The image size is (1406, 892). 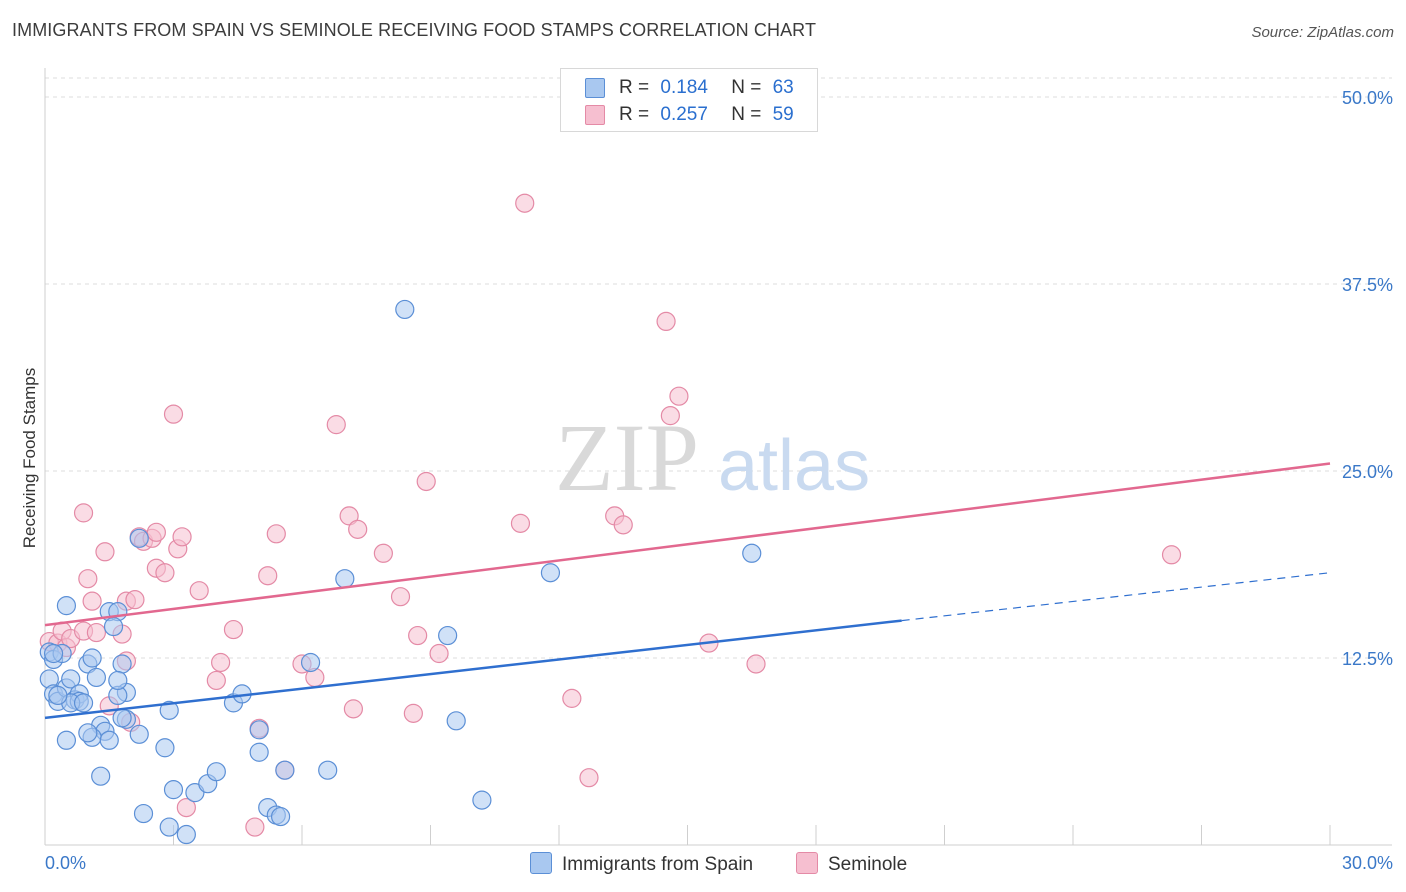 What do you see at coordinates (807, 863) in the screenshot?
I see `series-swatch-seminole` at bounding box center [807, 863].